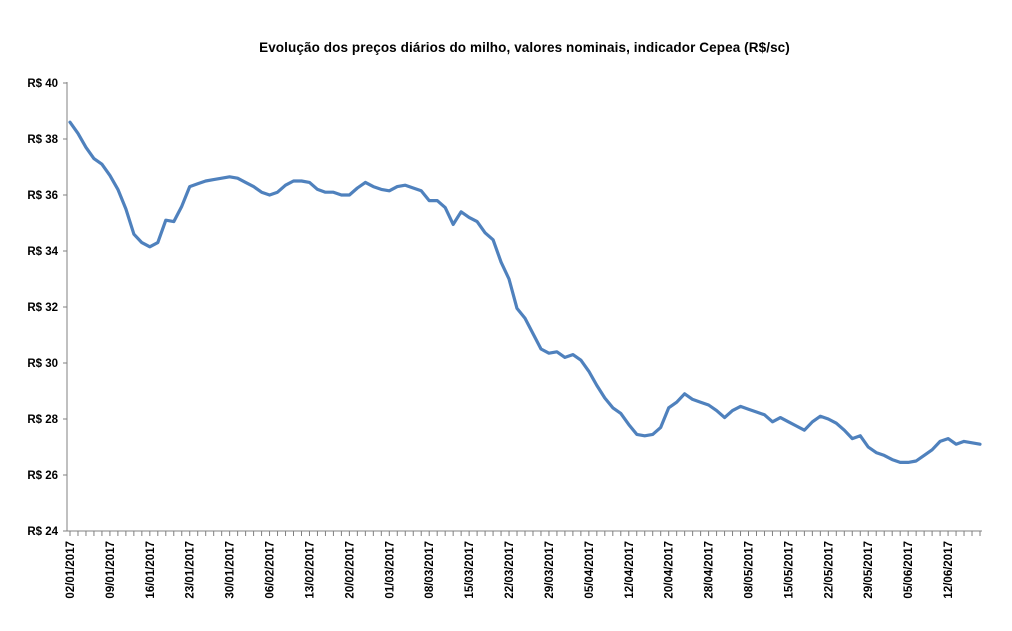 This screenshot has height=631, width=1012. I want to click on x-axis-label: 28/04/2017, so click(710, 570).